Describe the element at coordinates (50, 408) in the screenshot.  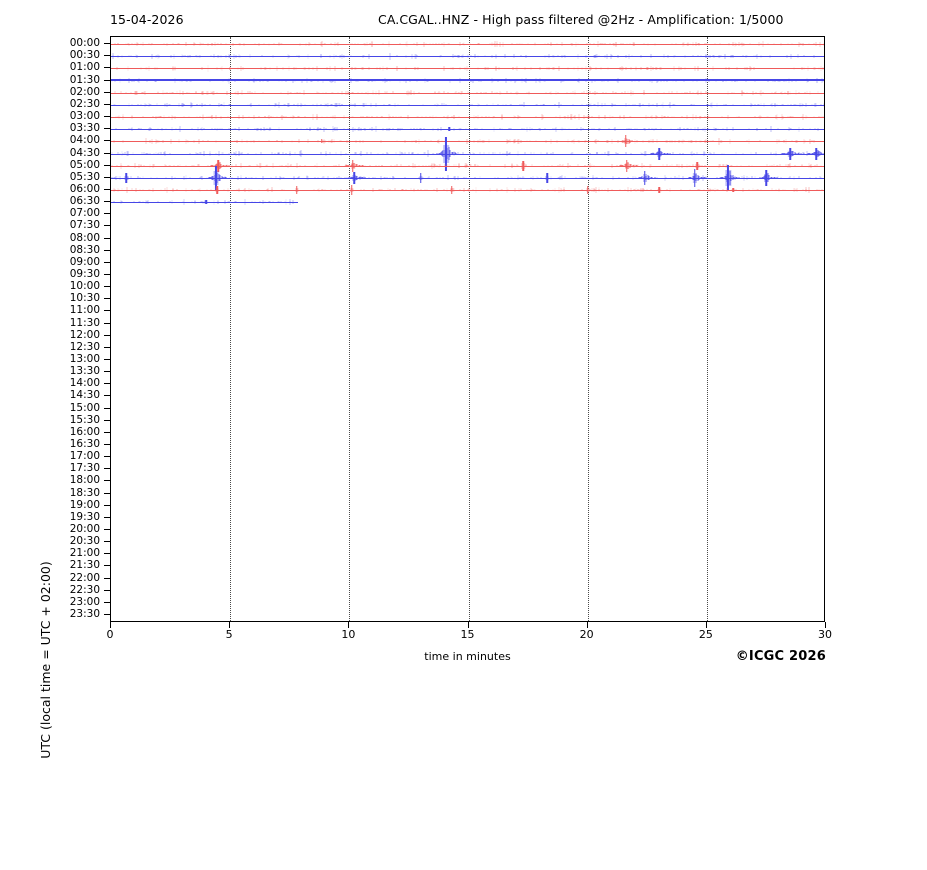
I see `y-axis-label: 15:00` at that location.